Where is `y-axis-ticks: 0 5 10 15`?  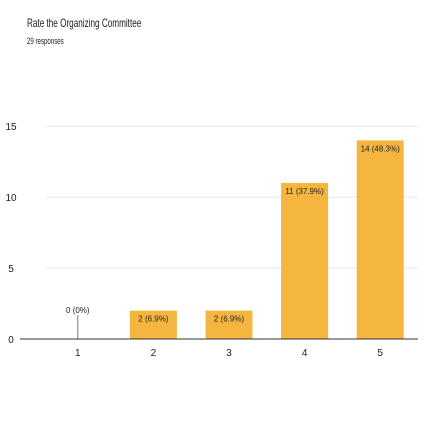 y-axis-ticks: 0 5 10 15 is located at coordinates (11, 234).